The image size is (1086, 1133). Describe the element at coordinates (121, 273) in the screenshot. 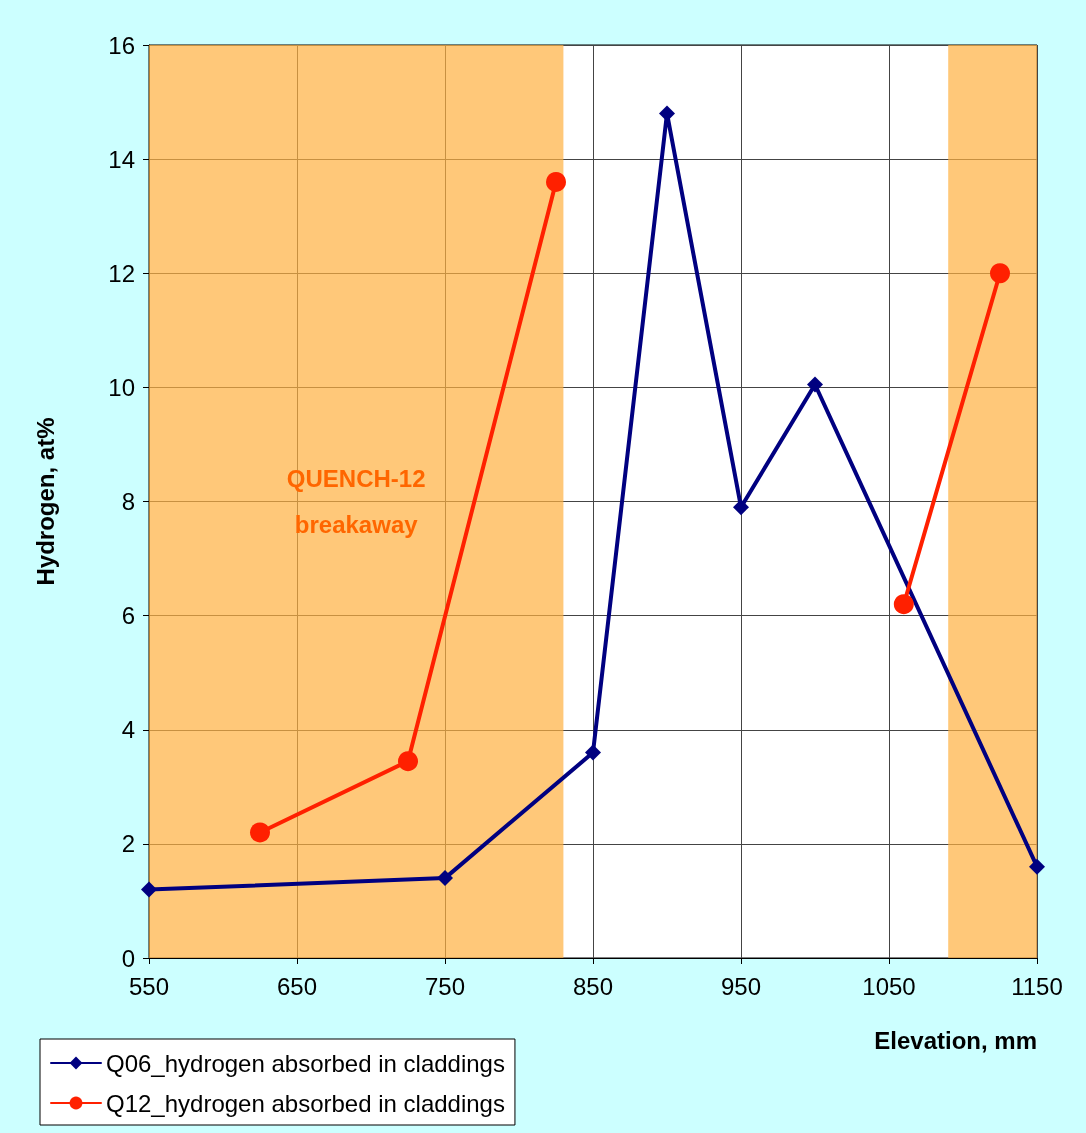

I see `y-tick-label: 12` at that location.